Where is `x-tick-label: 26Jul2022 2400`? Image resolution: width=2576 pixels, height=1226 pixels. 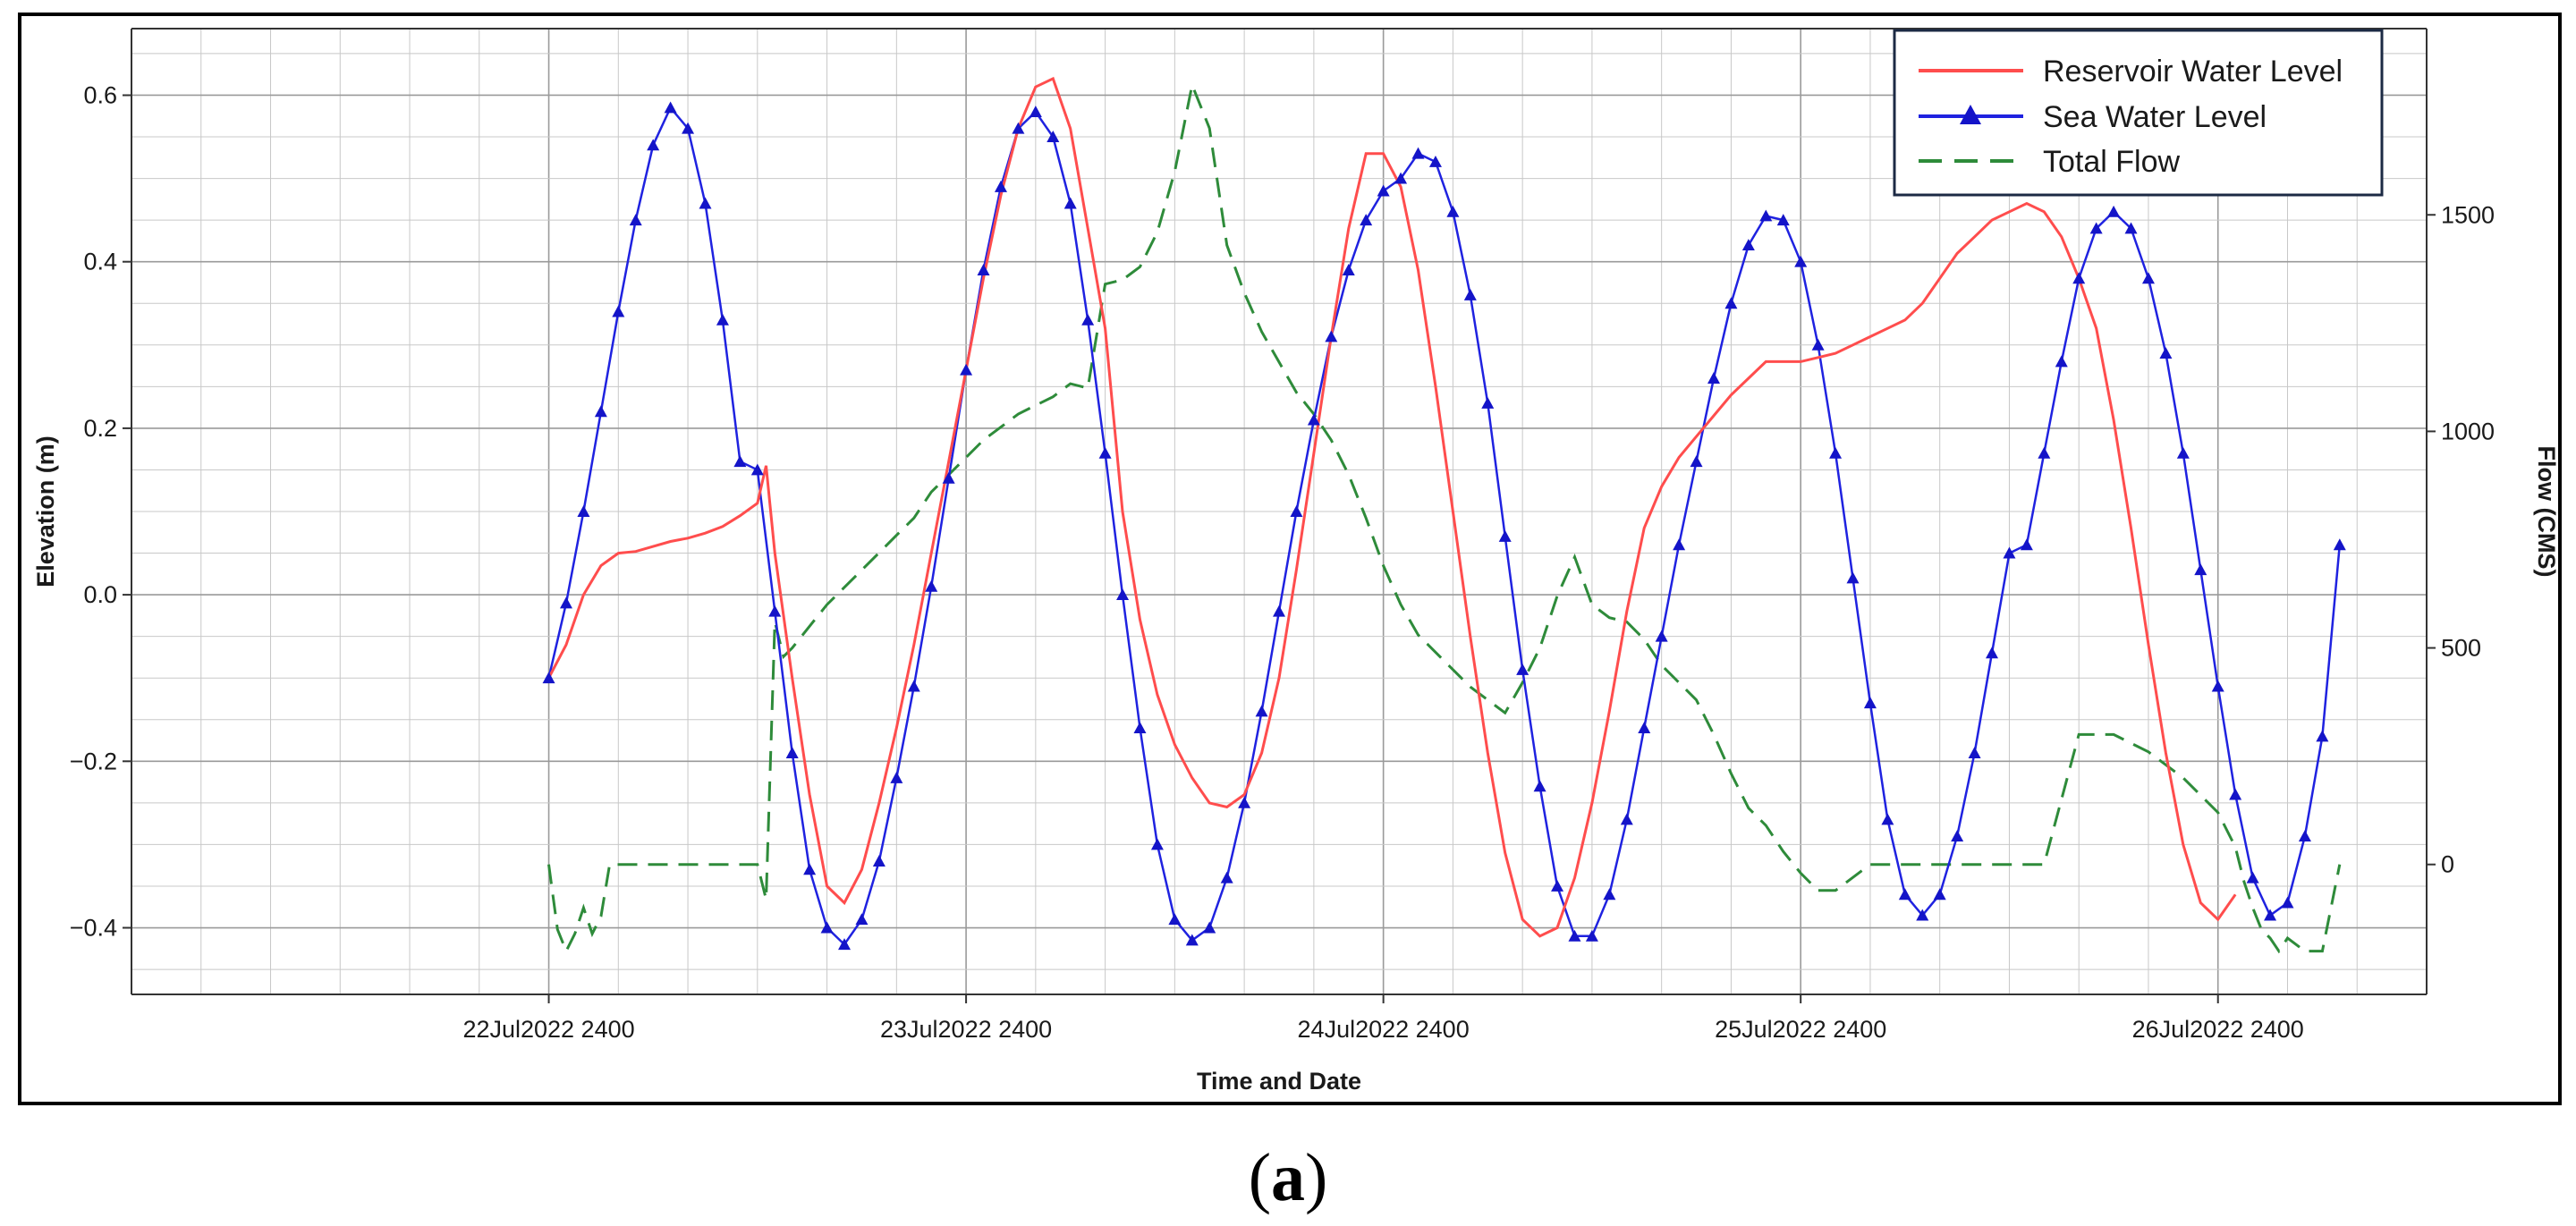
x-tick-label: 26Jul2022 2400 is located at coordinates (2218, 1029).